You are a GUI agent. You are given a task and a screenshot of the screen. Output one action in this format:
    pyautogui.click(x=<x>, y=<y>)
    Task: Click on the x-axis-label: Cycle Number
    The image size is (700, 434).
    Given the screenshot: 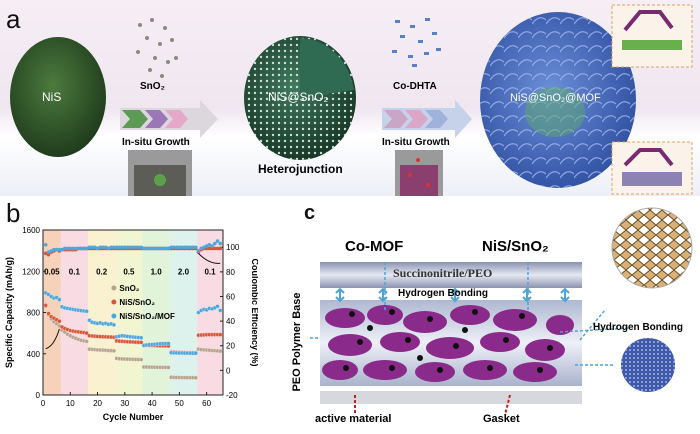 What is the action you would take?
    pyautogui.click(x=133, y=417)
    